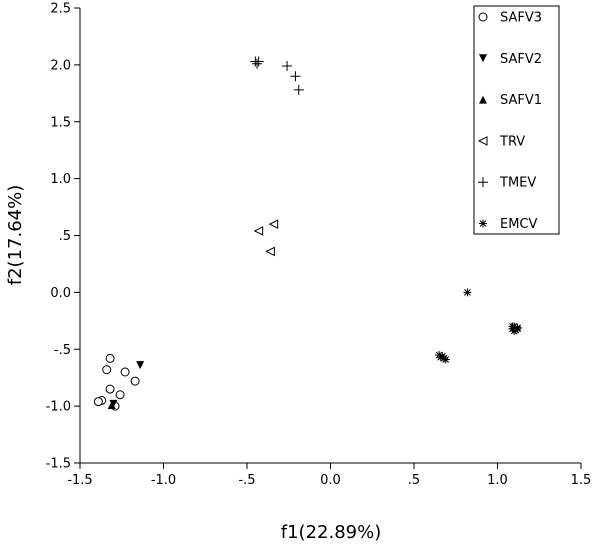 The width and height of the screenshot is (597, 549). What do you see at coordinates (111, 404) in the screenshot?
I see `point-safv1` at bounding box center [111, 404].